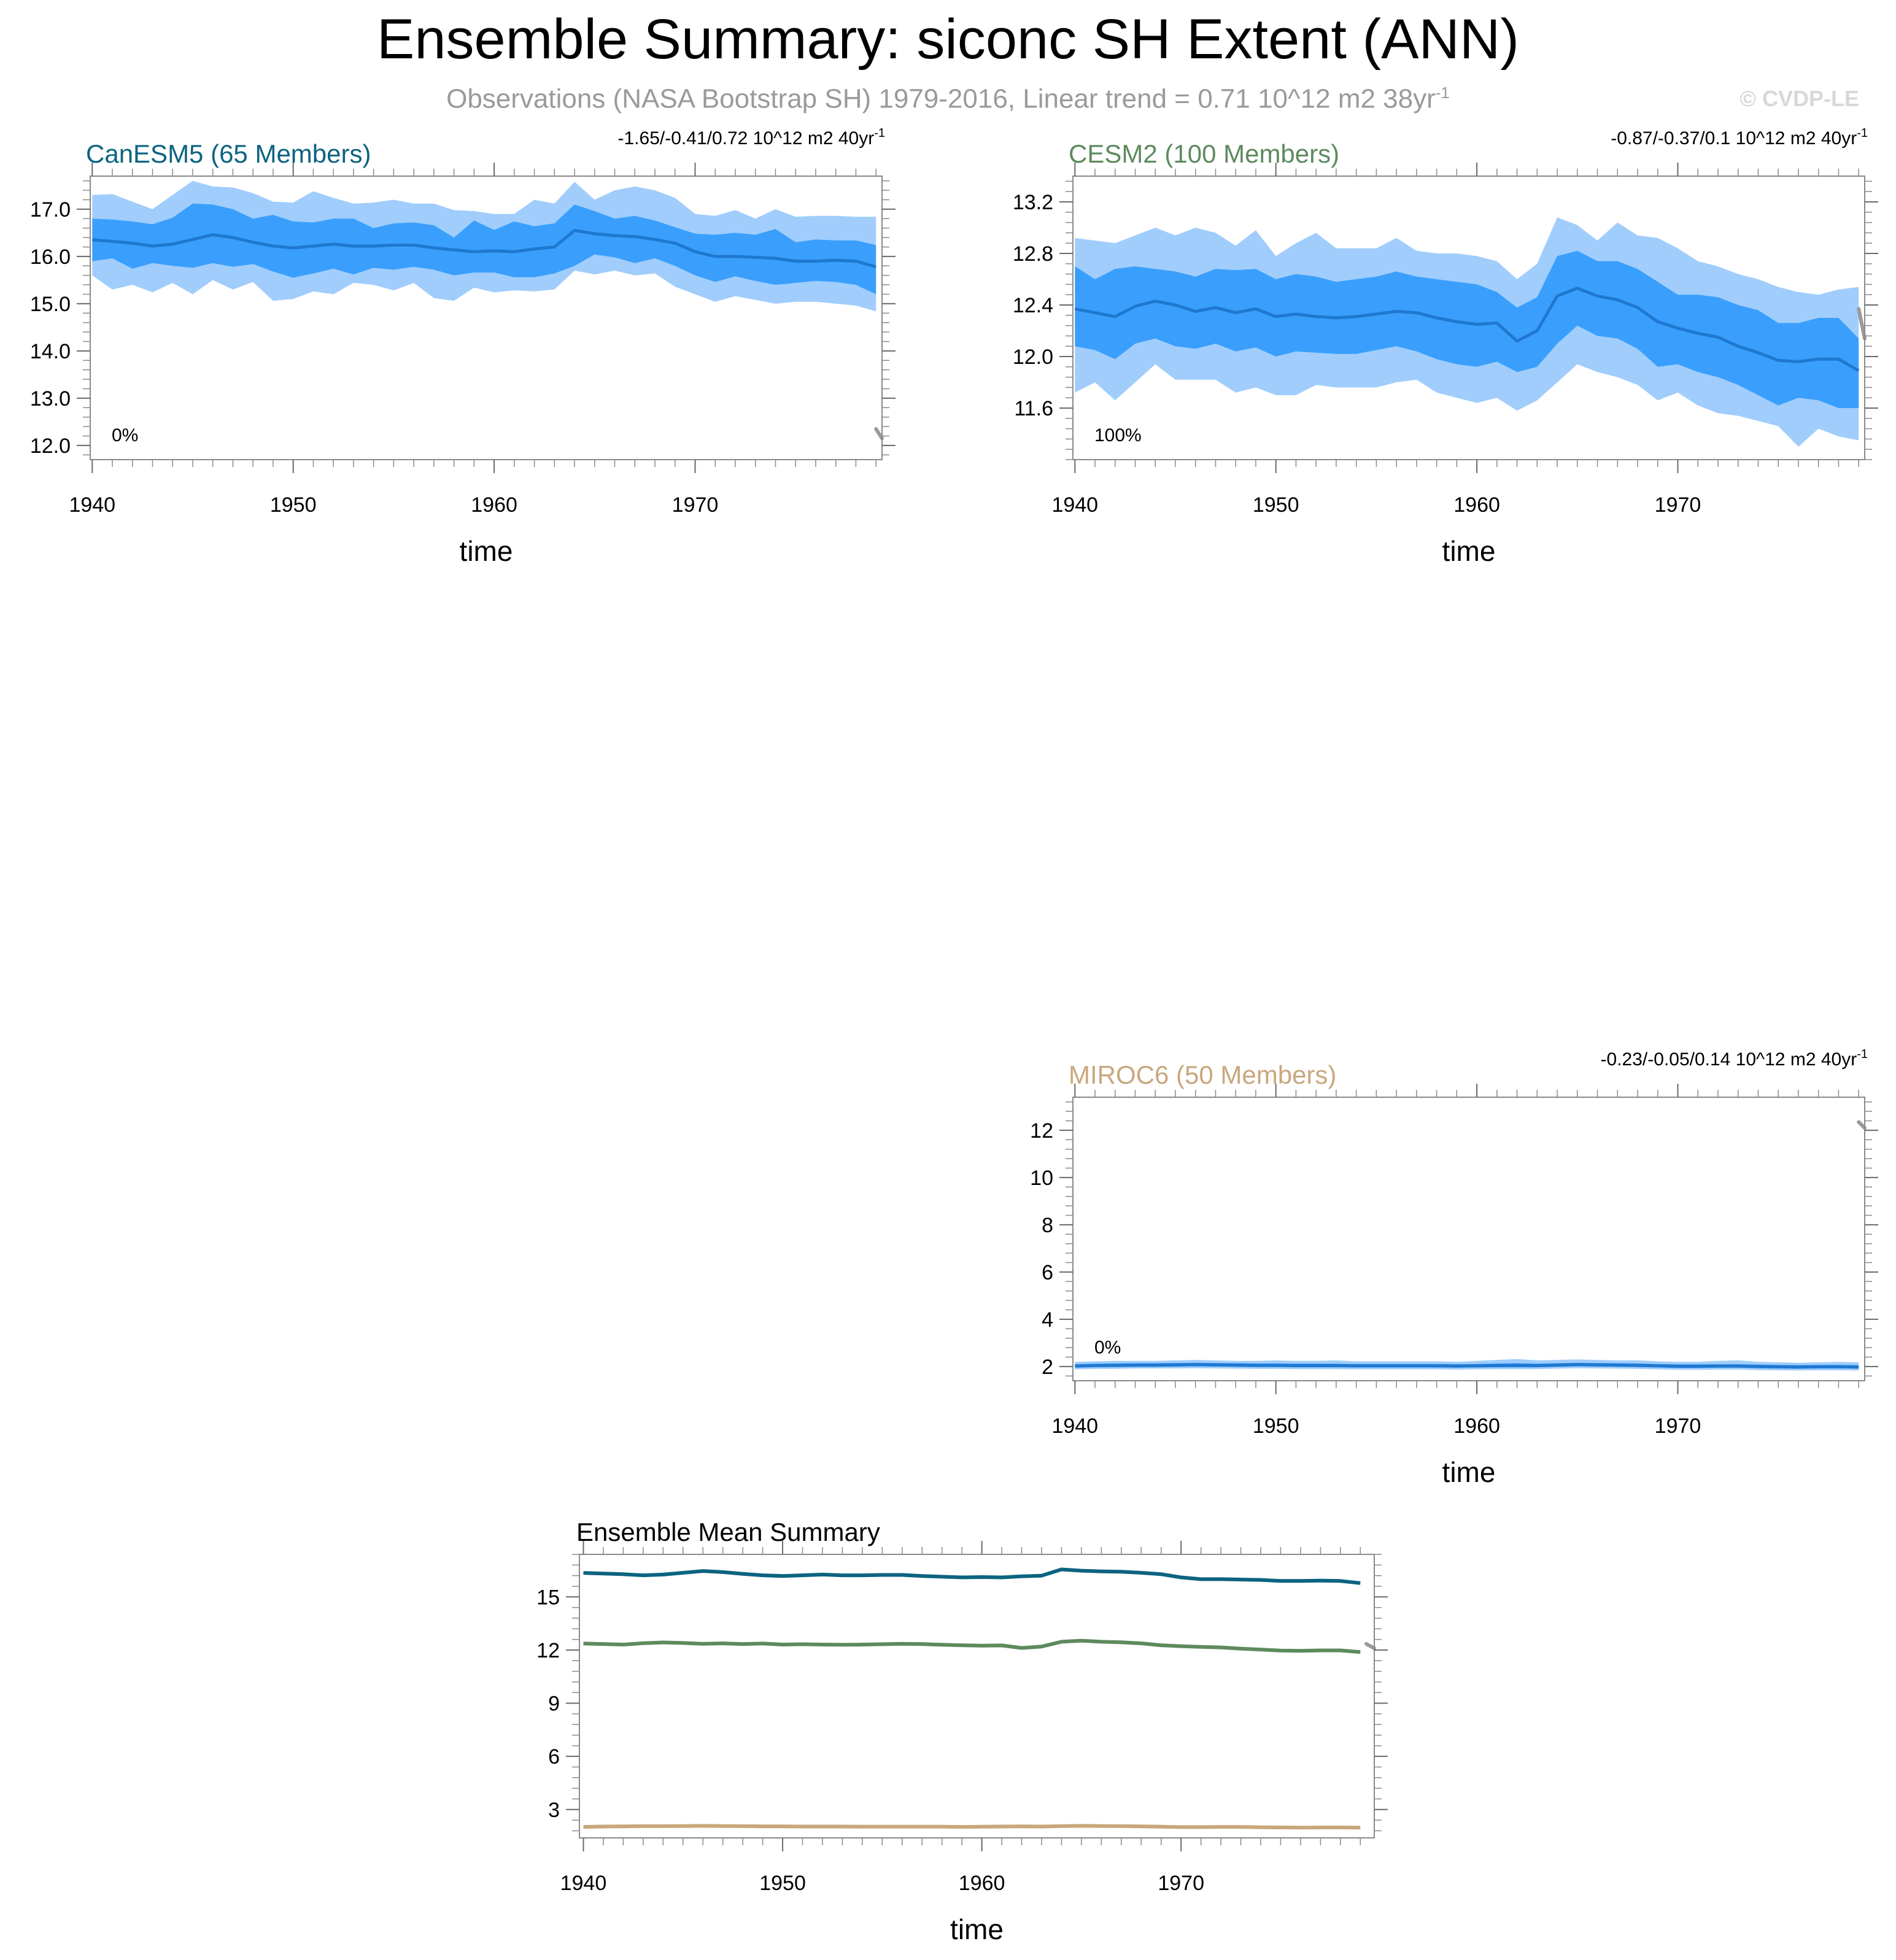 The width and height of the screenshot is (1896, 1960). What do you see at coordinates (228, 153) in the screenshot?
I see `panel-title-canesm5: CanESM5 (65 Members)` at bounding box center [228, 153].